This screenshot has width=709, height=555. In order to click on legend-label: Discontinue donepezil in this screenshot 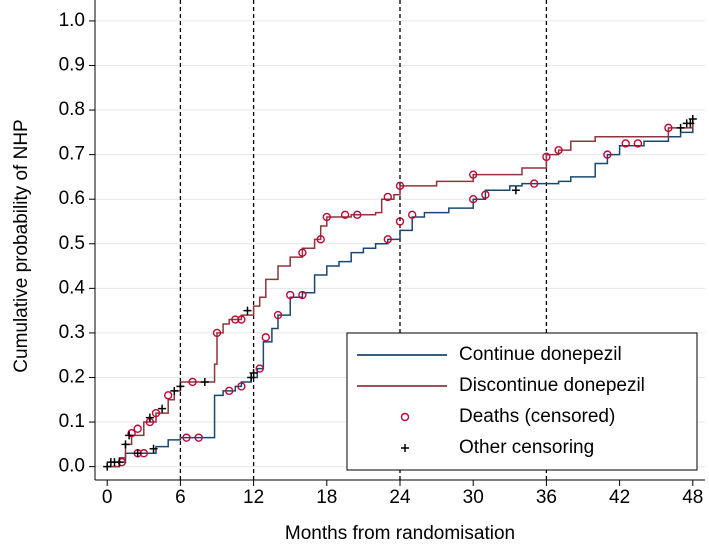, I will do `click(552, 385)`.